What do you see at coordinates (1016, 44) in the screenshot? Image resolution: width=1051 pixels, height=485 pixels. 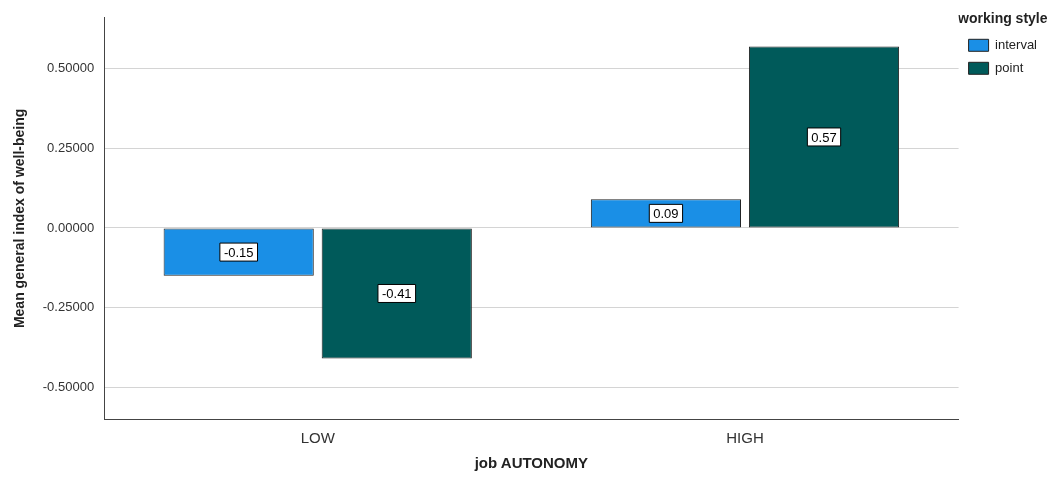 I see `legend-label: interval` at bounding box center [1016, 44].